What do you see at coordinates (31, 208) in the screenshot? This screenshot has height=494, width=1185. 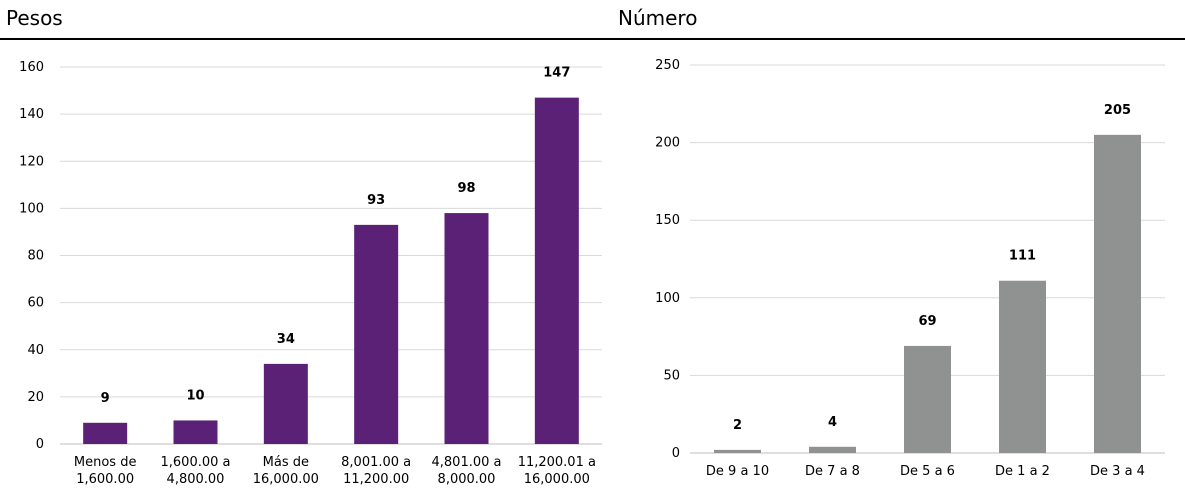 I see `left-y-tick-label: 100` at bounding box center [31, 208].